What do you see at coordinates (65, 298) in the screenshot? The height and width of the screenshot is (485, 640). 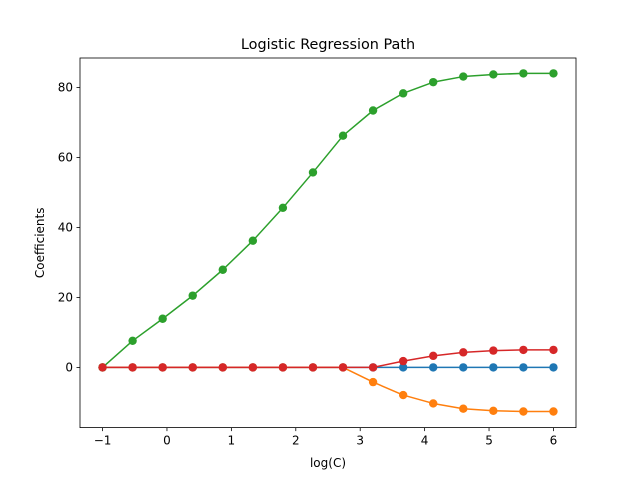 I see `y-tick-label: 20` at bounding box center [65, 298].